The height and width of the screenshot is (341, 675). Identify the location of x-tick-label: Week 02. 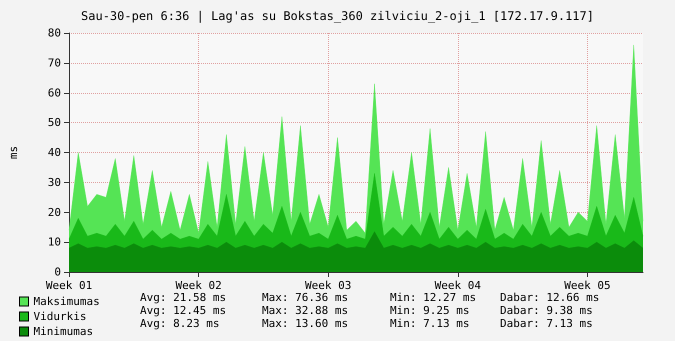
(198, 285).